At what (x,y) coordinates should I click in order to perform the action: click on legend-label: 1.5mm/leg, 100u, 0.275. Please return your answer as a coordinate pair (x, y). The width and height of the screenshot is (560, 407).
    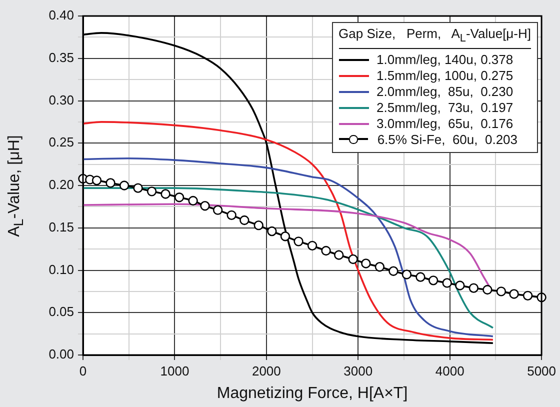
    Looking at the image, I should click on (445, 76).